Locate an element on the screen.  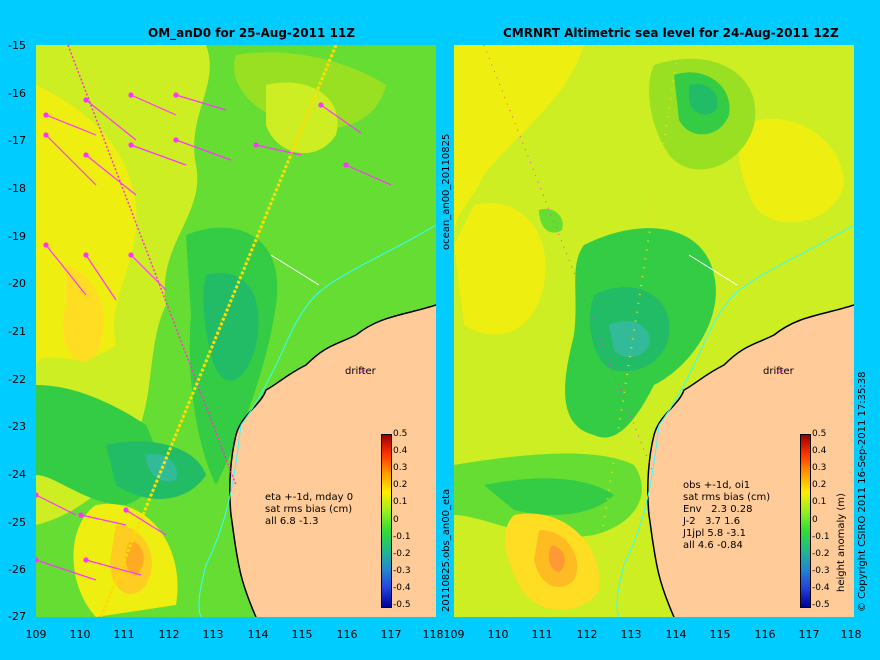
y-tick: -27 is located at coordinates (17, 616).